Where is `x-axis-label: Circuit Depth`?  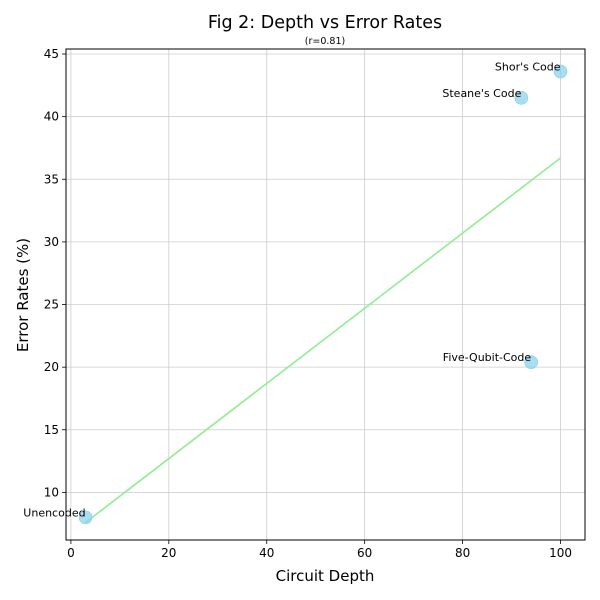
x-axis-label: Circuit Depth is located at coordinates (325, 576).